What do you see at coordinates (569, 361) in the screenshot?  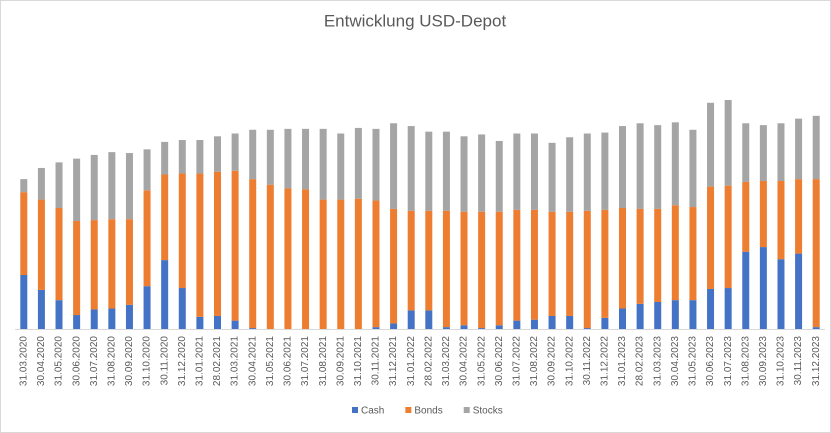 I see `x-tick-label: 31.10.2022` at bounding box center [569, 361].